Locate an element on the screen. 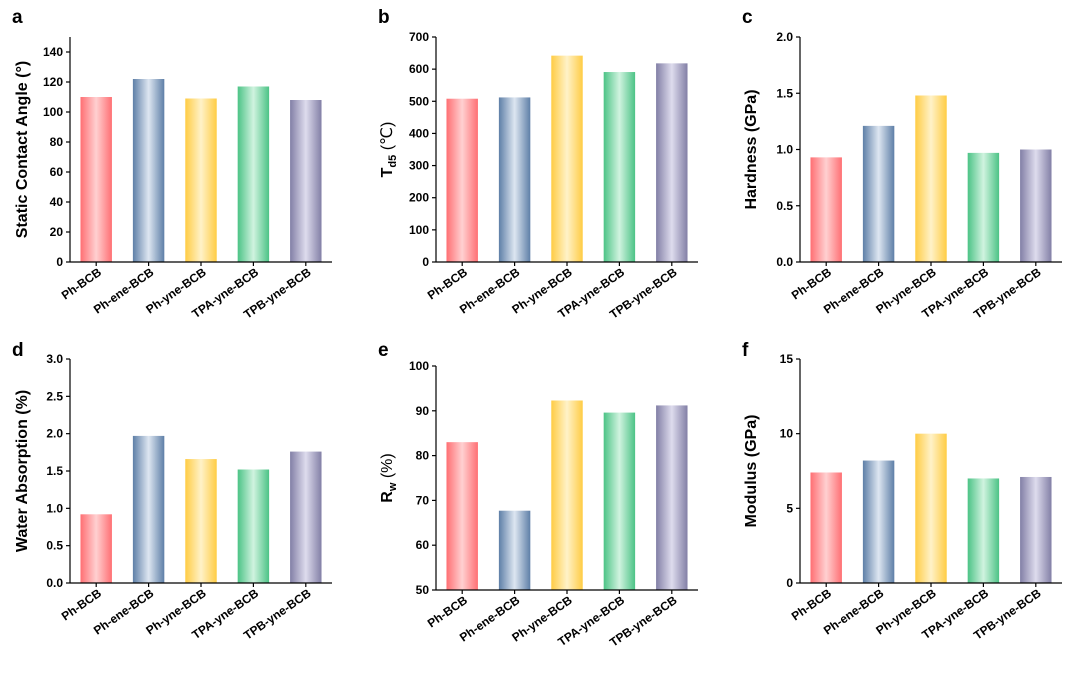 This screenshot has width=1080, height=683. y-tick-label: 400 is located at coordinates (419, 133).